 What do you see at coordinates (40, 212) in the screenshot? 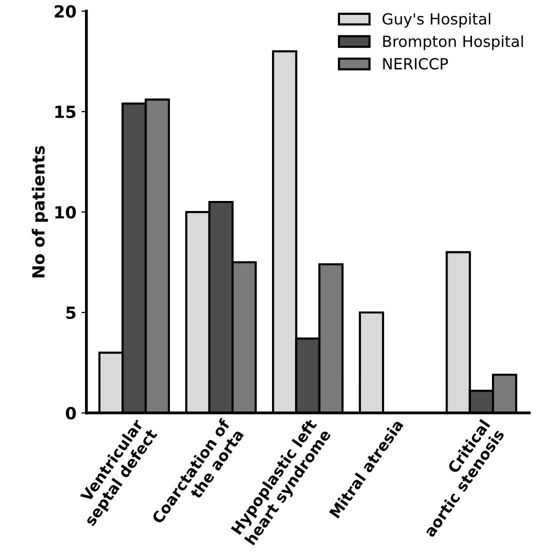
I see `y-axis-title: No of patients` at bounding box center [40, 212].